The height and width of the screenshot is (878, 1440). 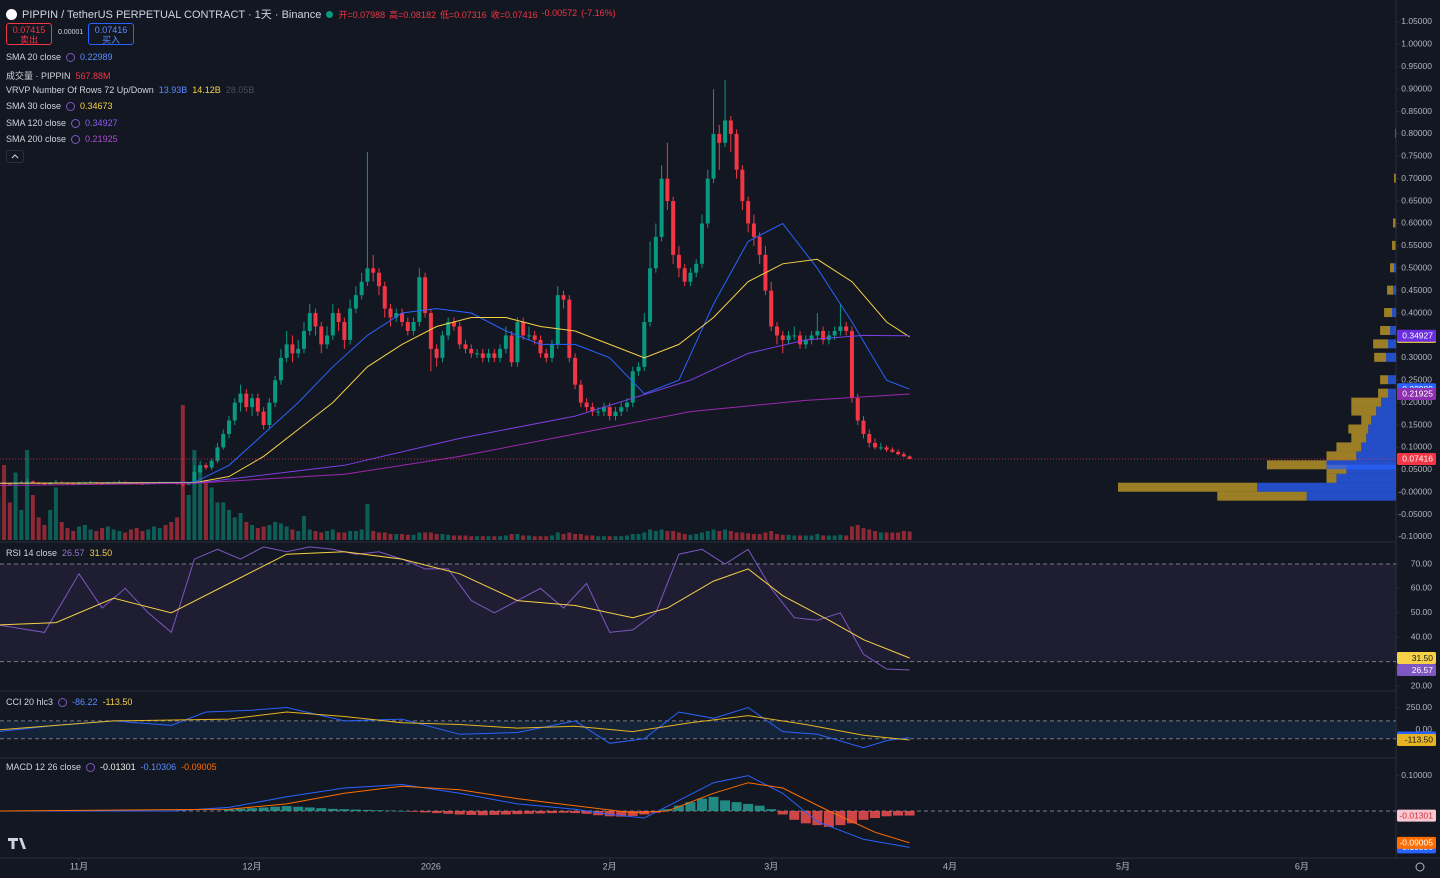 What do you see at coordinates (950, 866) in the screenshot?
I see `x-tick-label: 4月` at bounding box center [950, 866].